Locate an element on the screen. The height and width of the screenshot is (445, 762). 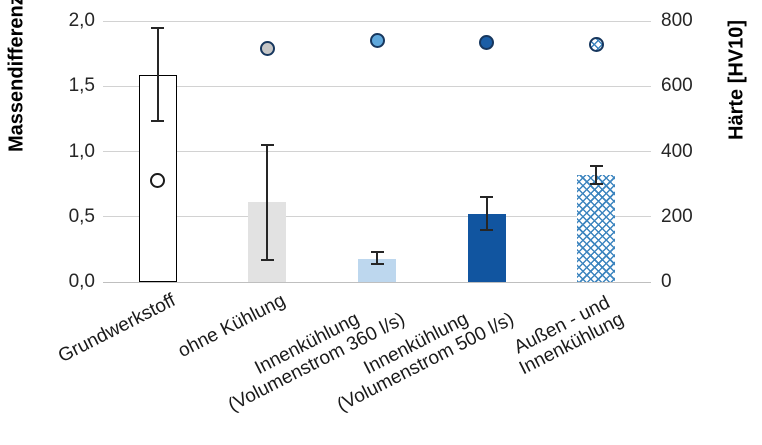
x-category-label: Grundwerkstoff is located at coordinates (117, 329).